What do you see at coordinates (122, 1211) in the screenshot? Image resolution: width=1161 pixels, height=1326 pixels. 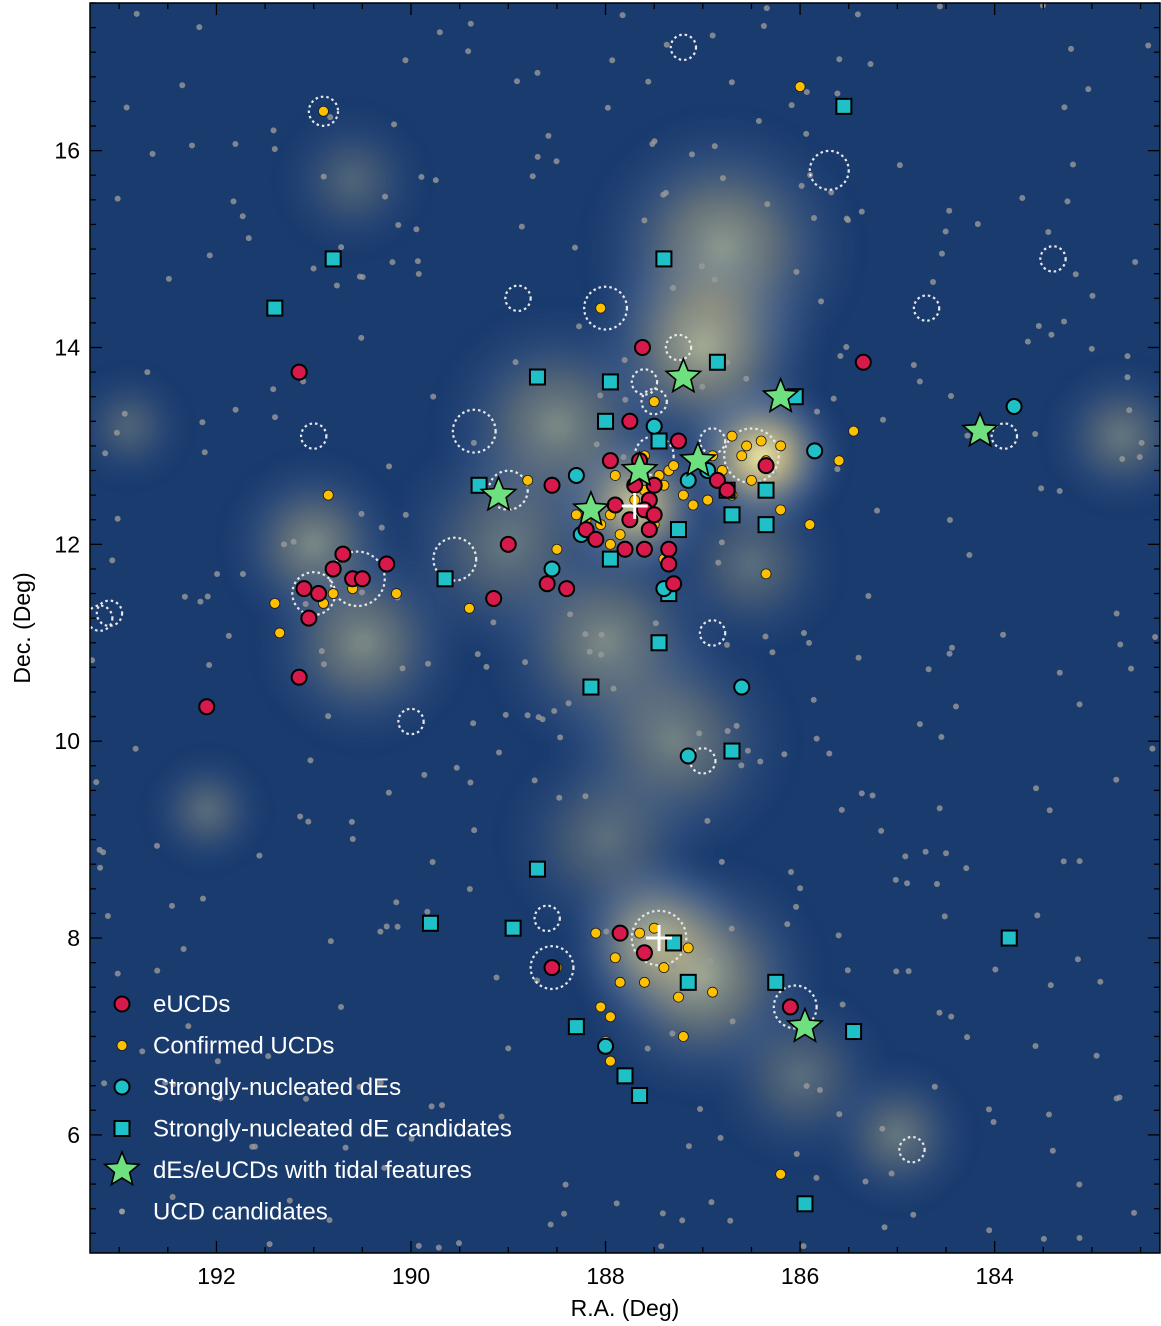 I see `legend-marker-ucd-candidates` at bounding box center [122, 1211].